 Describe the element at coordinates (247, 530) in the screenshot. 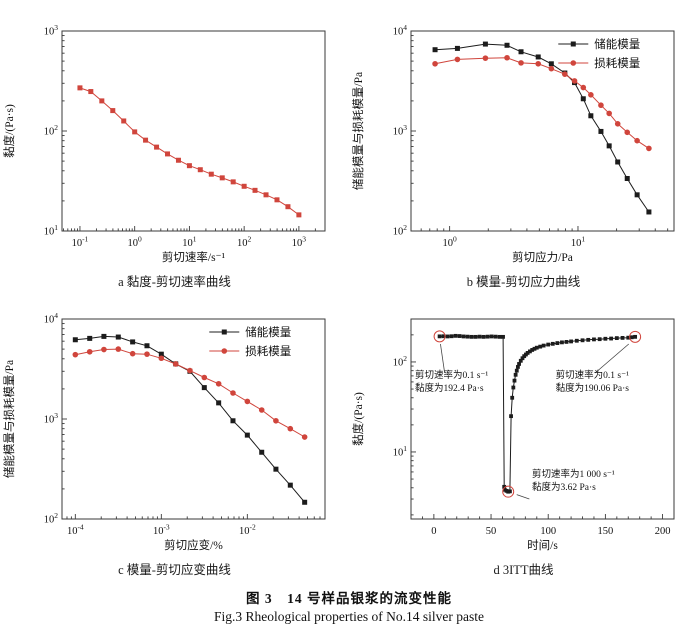

I see `svg-text: 10-2` at that location.